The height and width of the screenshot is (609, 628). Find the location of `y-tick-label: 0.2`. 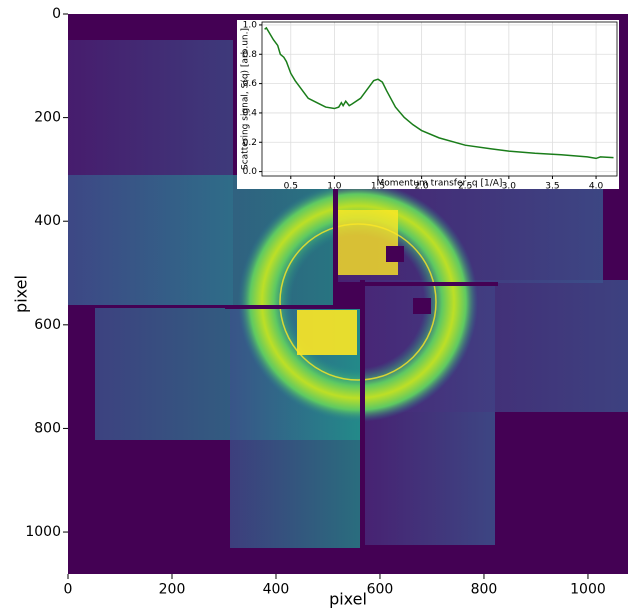

y-tick-label: 0.2 is located at coordinates (250, 143).